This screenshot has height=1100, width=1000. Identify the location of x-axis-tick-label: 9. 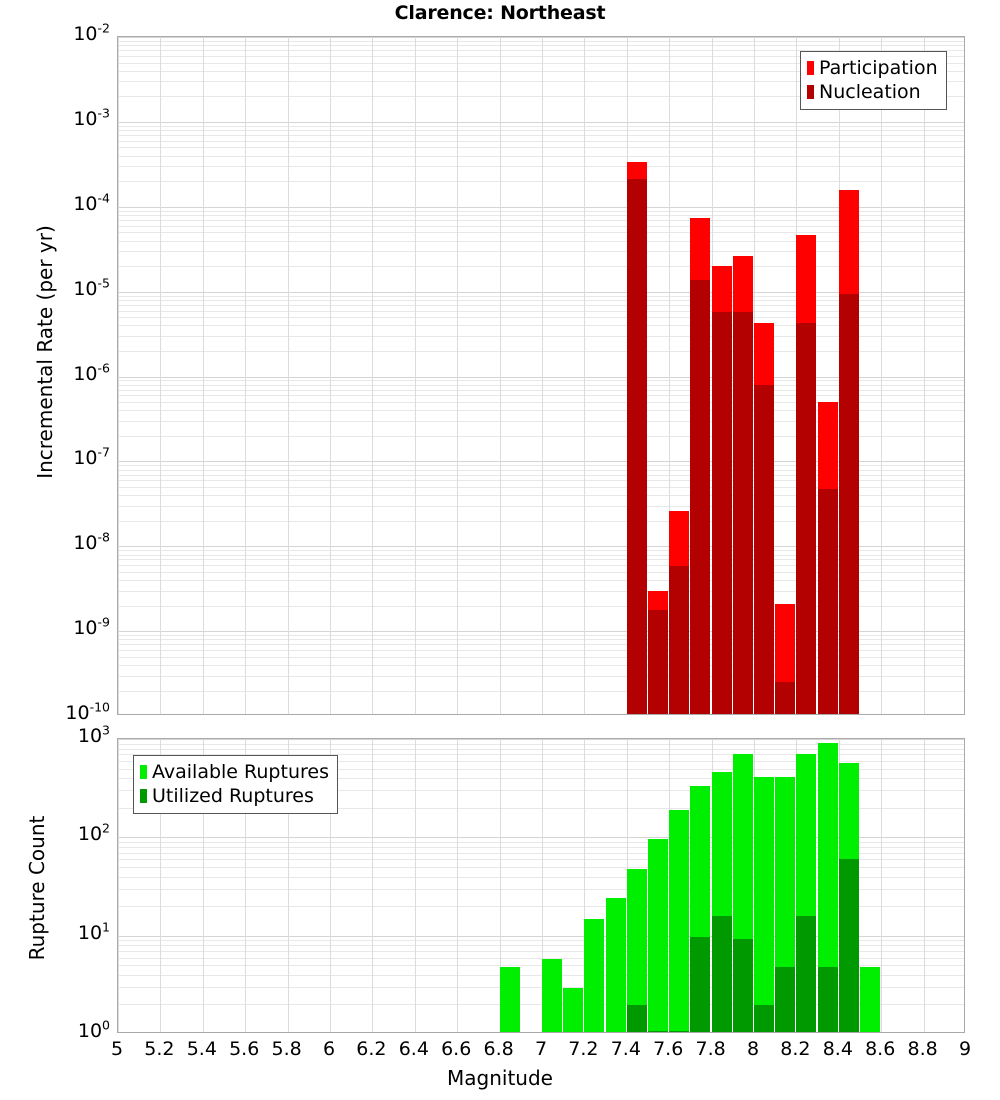
(965, 1049).